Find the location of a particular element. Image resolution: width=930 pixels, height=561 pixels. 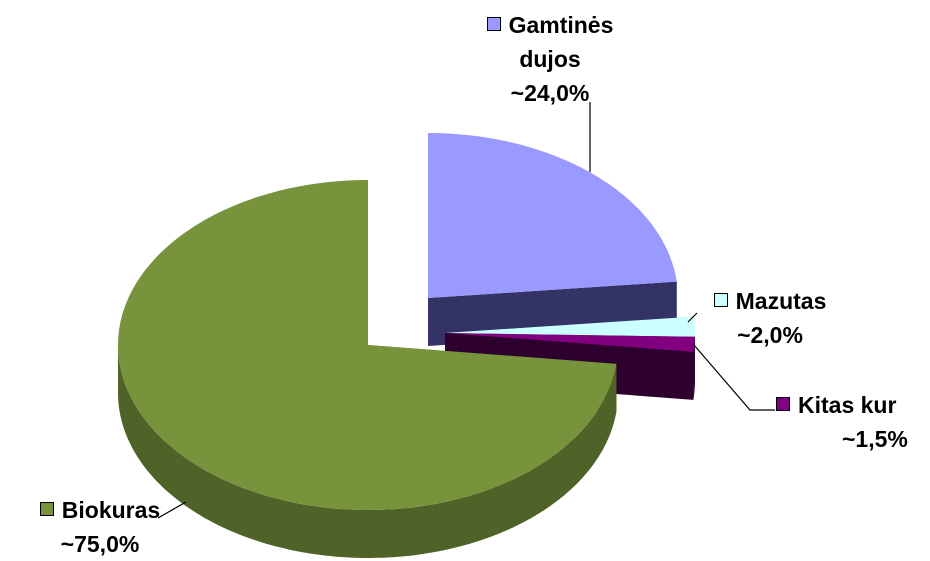

value-label: ~24,0% is located at coordinates (550, 93).